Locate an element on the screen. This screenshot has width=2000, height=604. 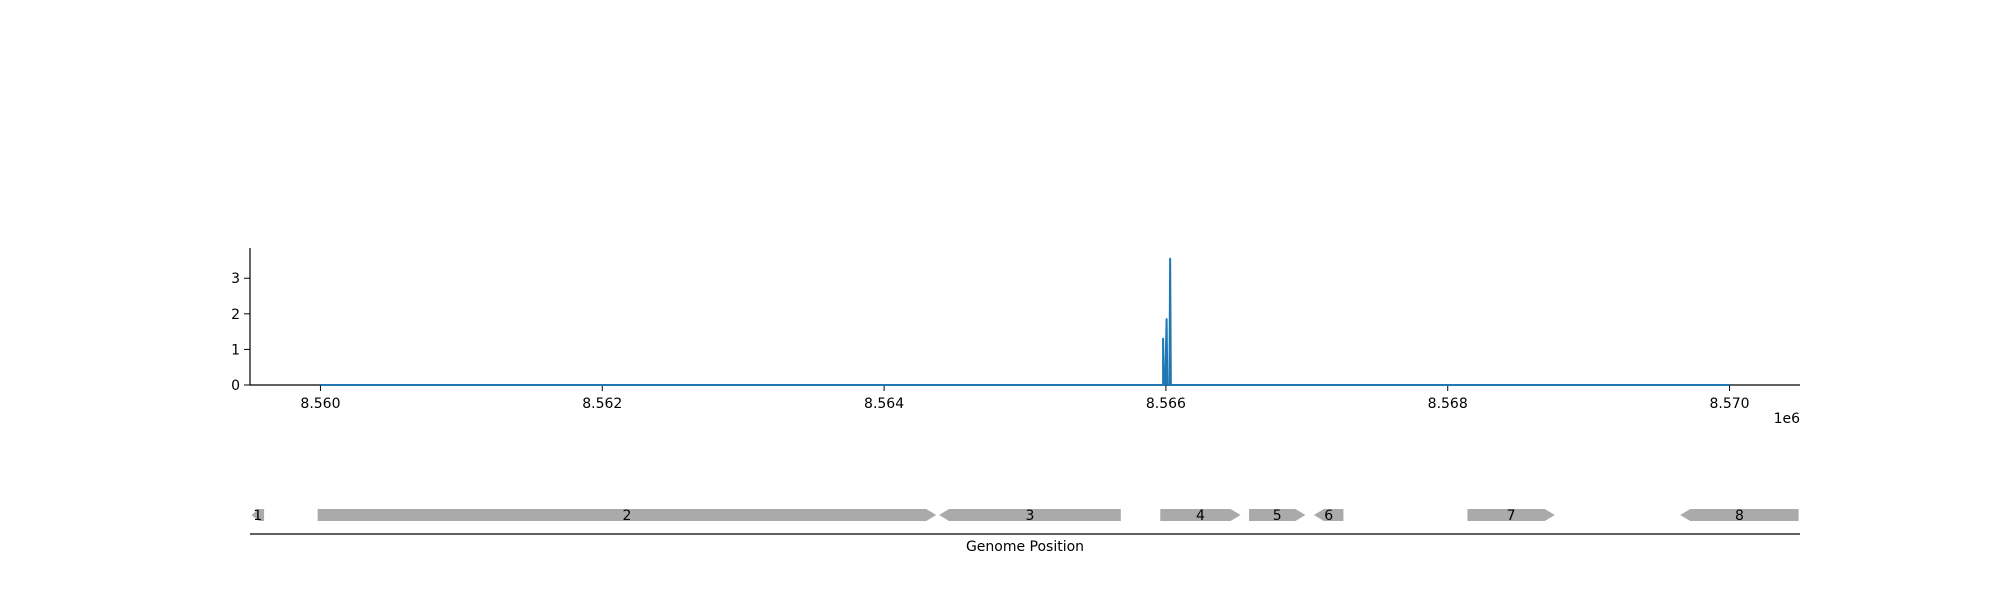
gene-label: 1 is located at coordinates (257, 516).